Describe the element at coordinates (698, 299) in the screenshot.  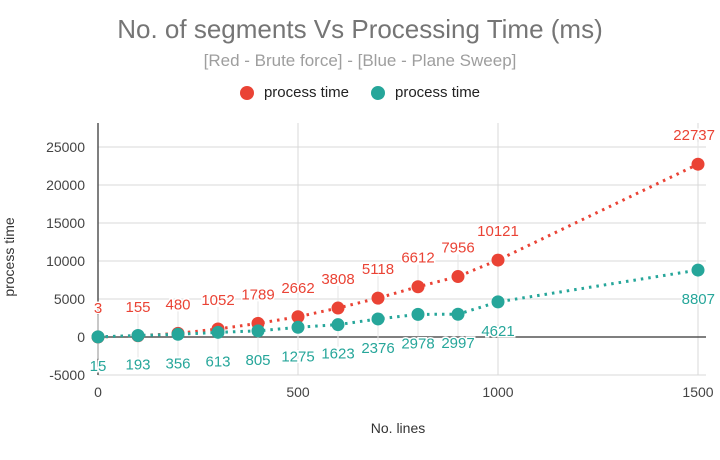
I see `data-label: 8807` at that location.